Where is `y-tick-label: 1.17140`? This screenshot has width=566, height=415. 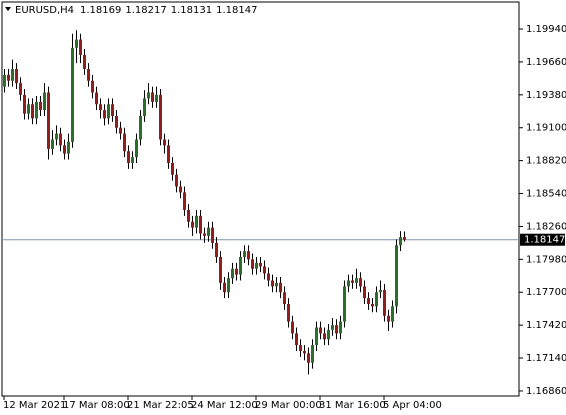 y-tick-label: 1.17140 is located at coordinates (546, 358).